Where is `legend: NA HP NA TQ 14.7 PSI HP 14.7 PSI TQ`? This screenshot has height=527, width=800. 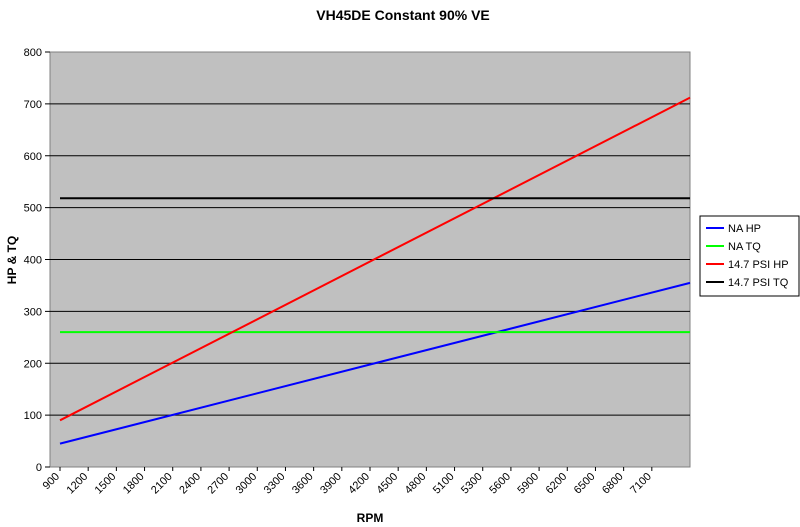
legend: NA HP NA TQ 14.7 PSI HP 14.7 PSI TQ is located at coordinates (749, 256).